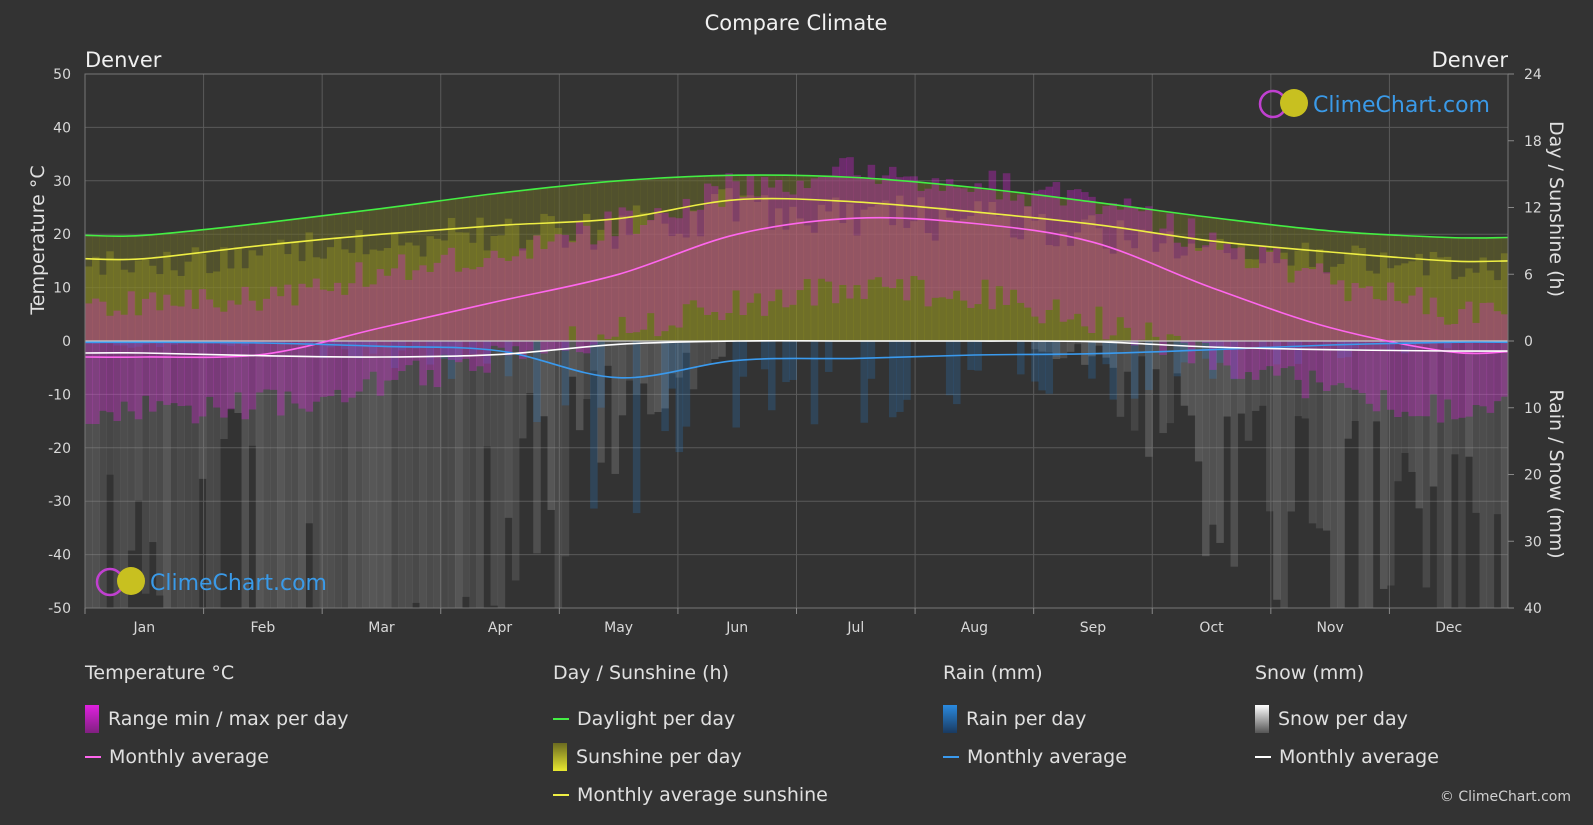 Image resolution: width=1593 pixels, height=825 pixels. Describe the element at coordinates (59, 395) in the screenshot. I see `left-tick-label: -10` at that location.